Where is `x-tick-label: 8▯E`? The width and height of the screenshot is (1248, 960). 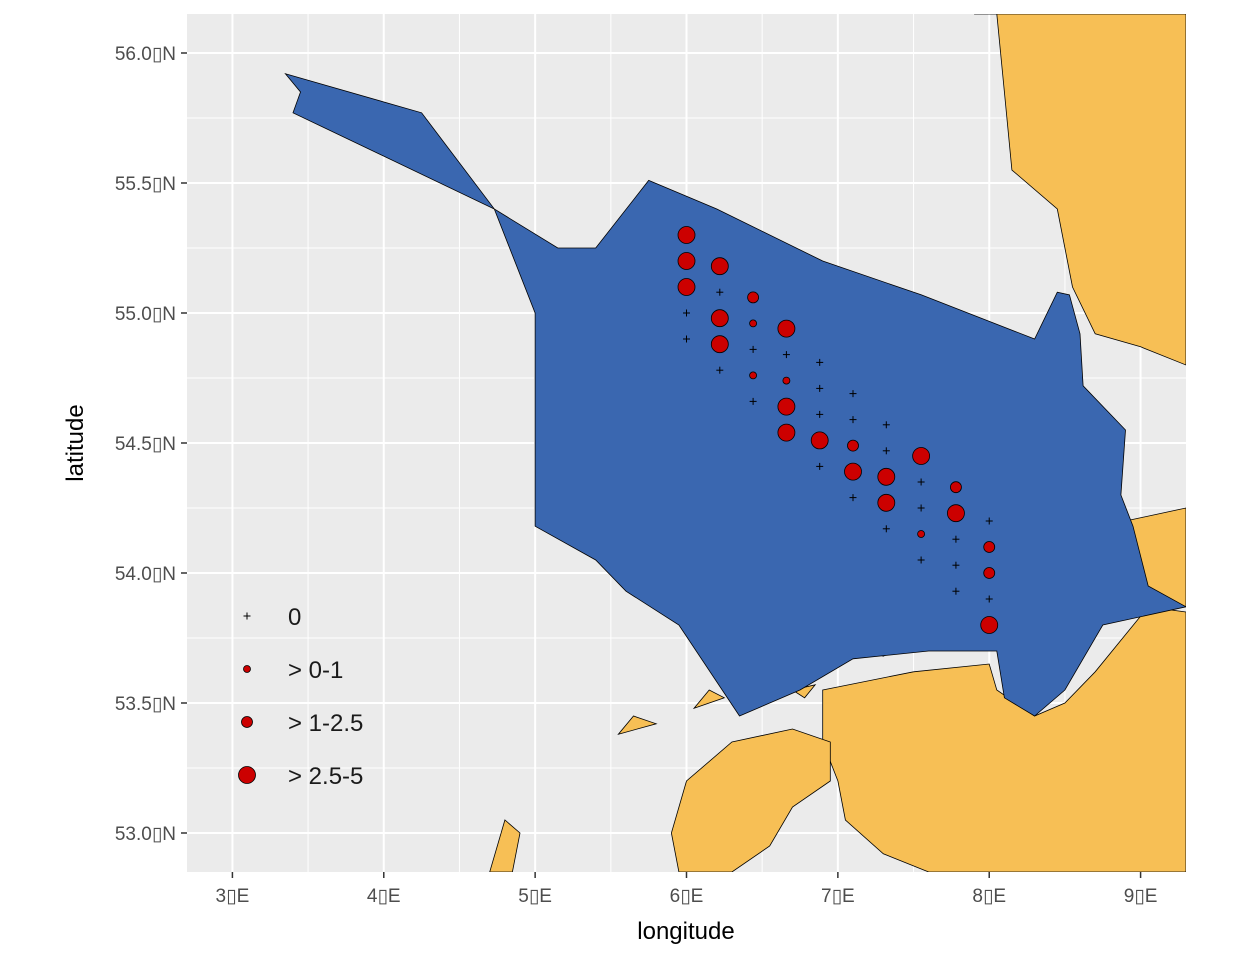 x-tick-label: 8▯E is located at coordinates (989, 896).